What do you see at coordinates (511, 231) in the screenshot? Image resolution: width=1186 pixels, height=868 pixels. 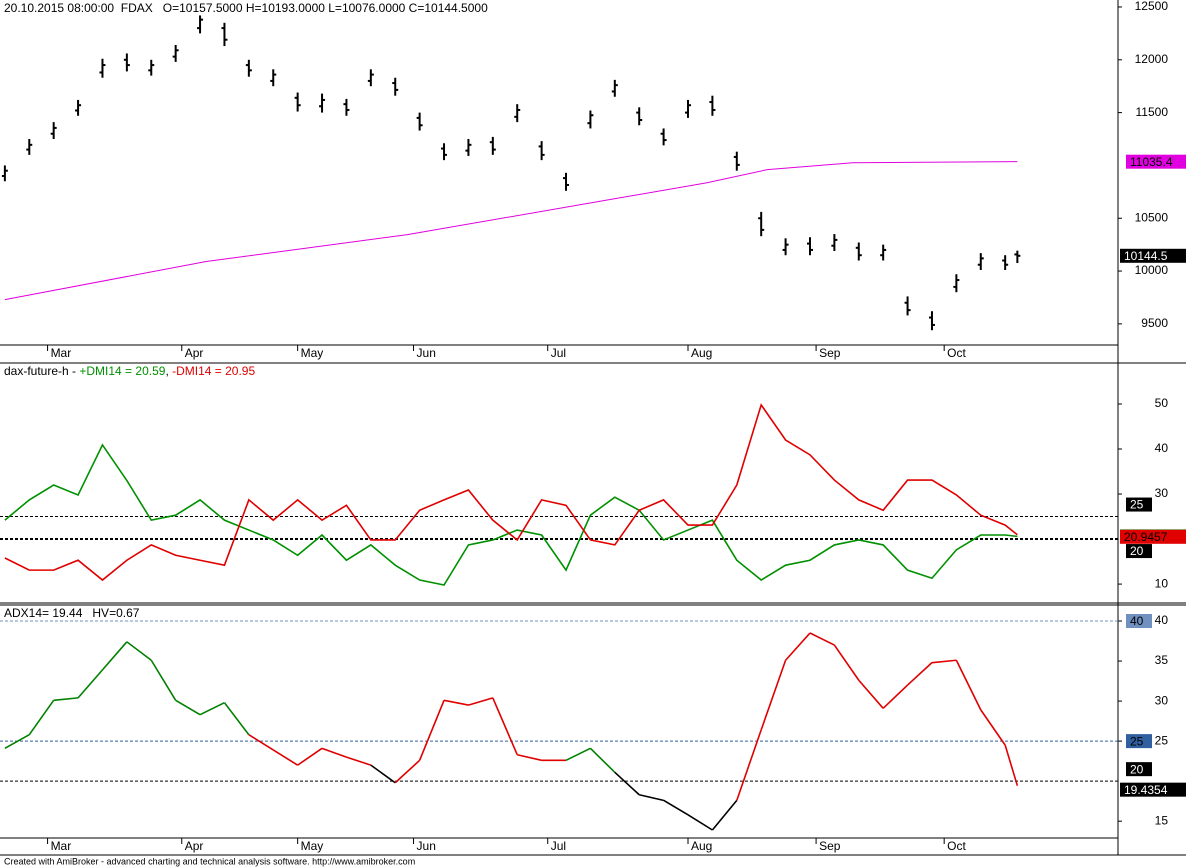 I see `moving-average` at bounding box center [511, 231].